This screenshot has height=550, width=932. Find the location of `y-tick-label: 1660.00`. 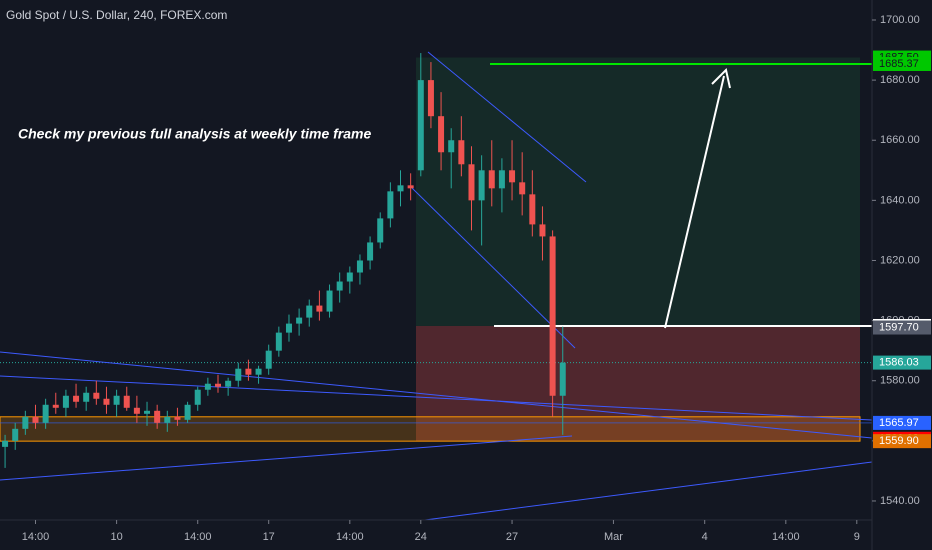

y-tick-label: 1660.00 is located at coordinates (900, 140).